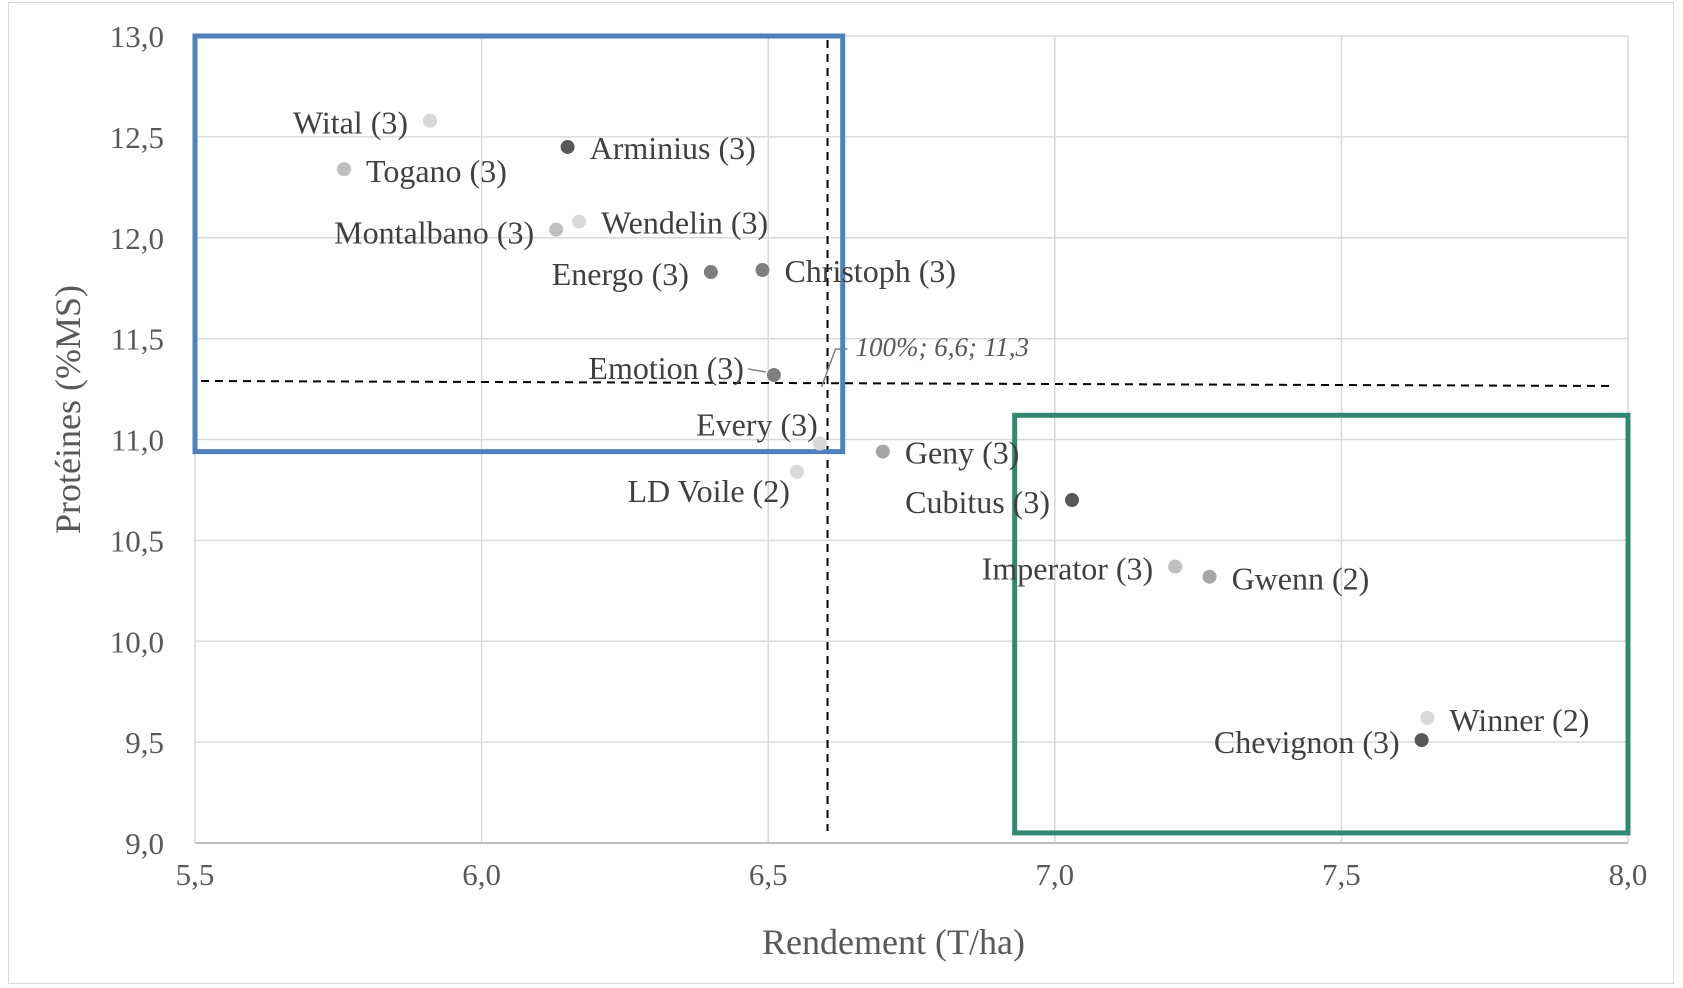 This screenshot has height=988, width=1683. I want to click on x-tick-label: 5,5, so click(195, 874).